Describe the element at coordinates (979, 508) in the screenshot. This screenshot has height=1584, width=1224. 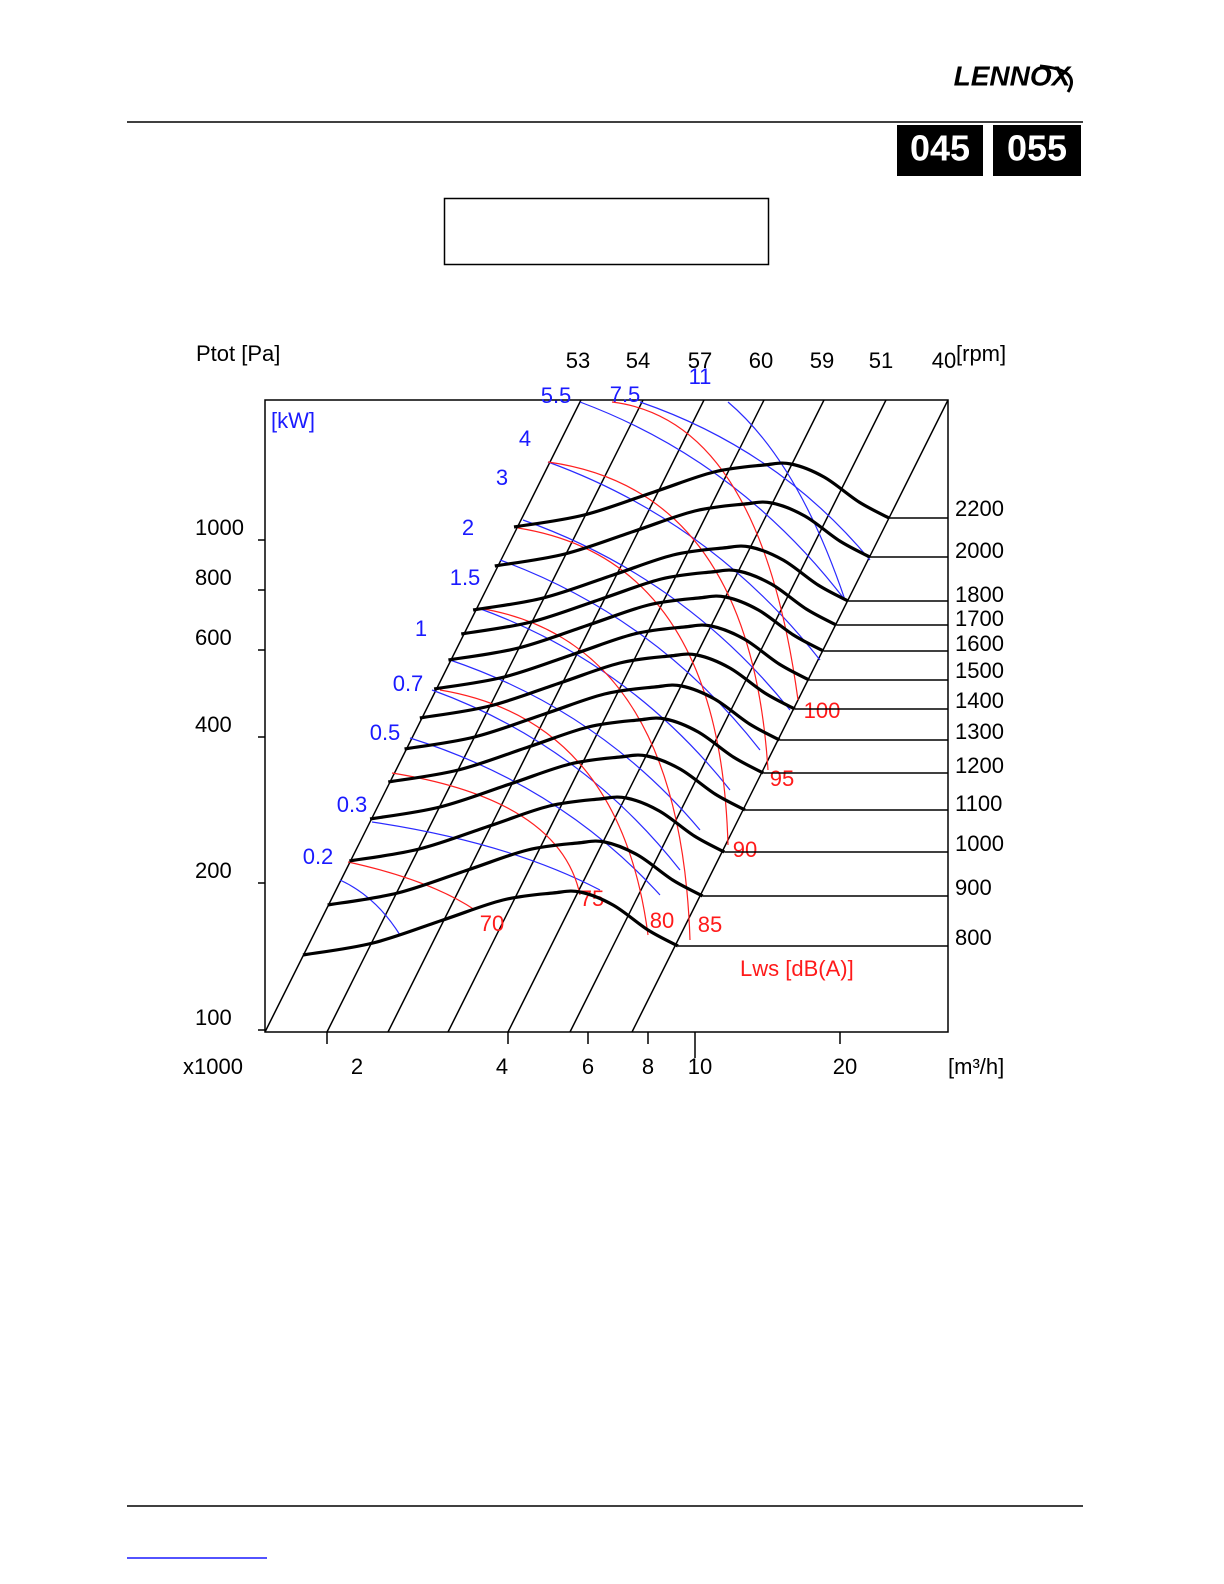
I see `rpm-label: 2200` at that location.